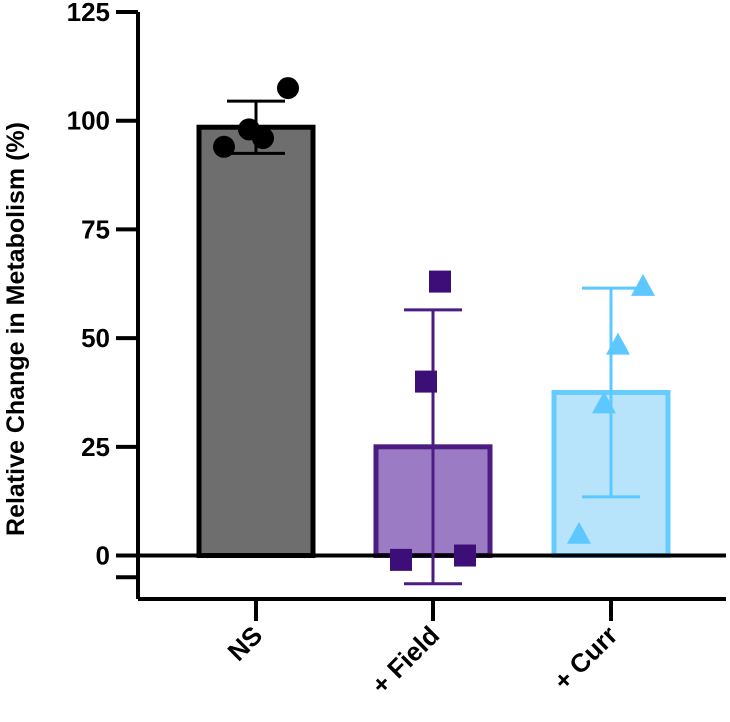 This screenshot has height=722, width=730. Describe the element at coordinates (88, 121) in the screenshot. I see `y-tick-label-100: 100` at that location.